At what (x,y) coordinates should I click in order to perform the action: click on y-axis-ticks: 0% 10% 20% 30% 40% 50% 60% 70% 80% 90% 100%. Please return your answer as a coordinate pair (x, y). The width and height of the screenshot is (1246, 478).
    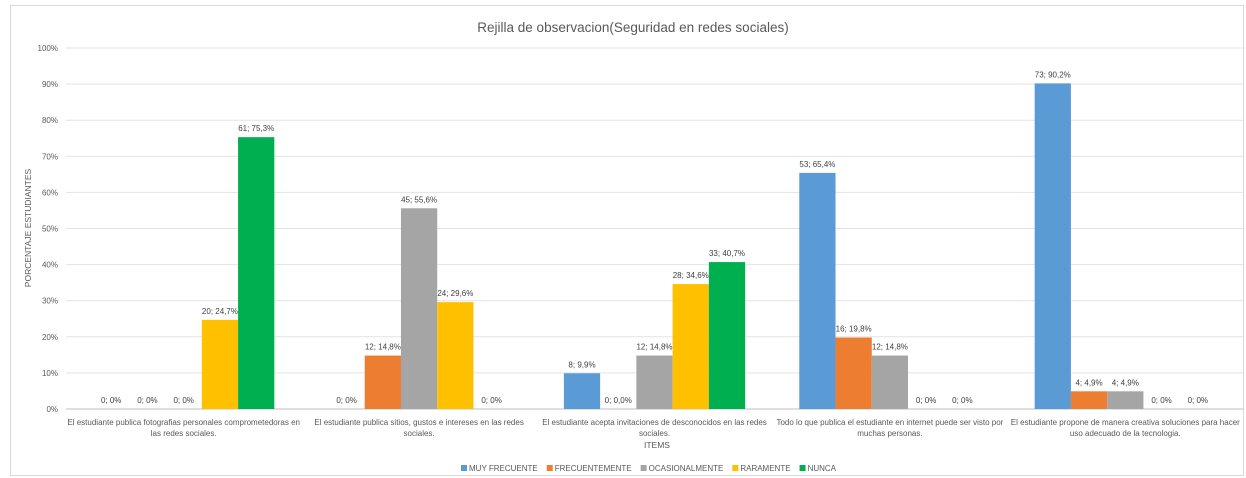
    Looking at the image, I should click on (48, 229).